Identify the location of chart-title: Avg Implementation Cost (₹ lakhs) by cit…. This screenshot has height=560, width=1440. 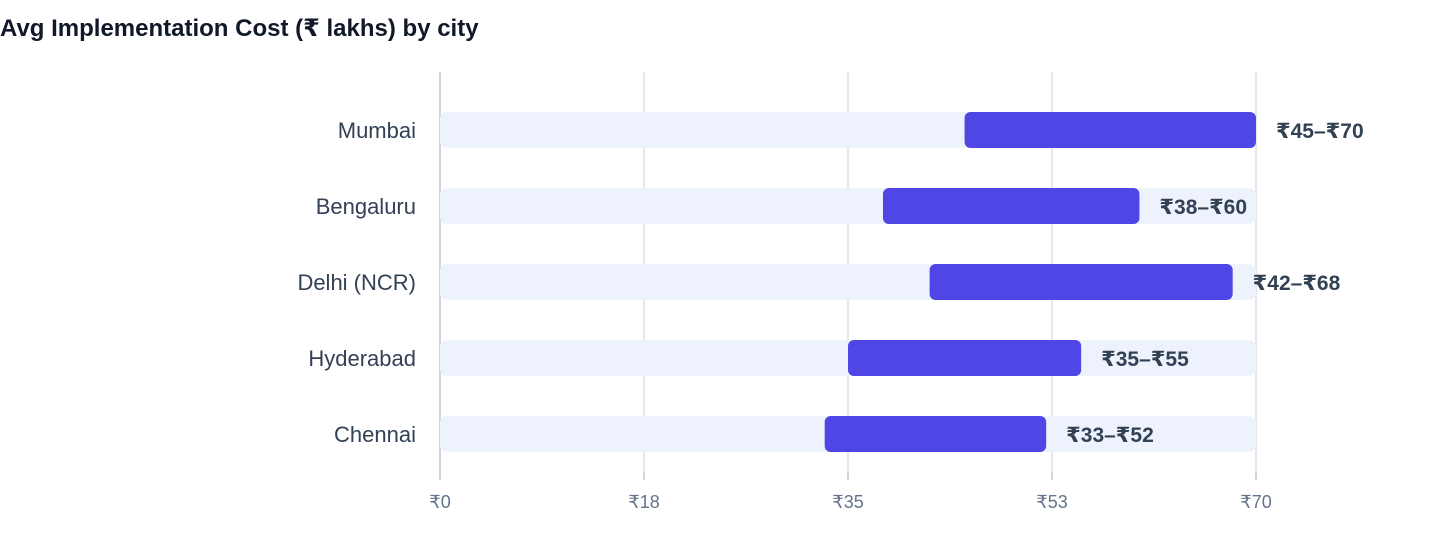
(239, 28).